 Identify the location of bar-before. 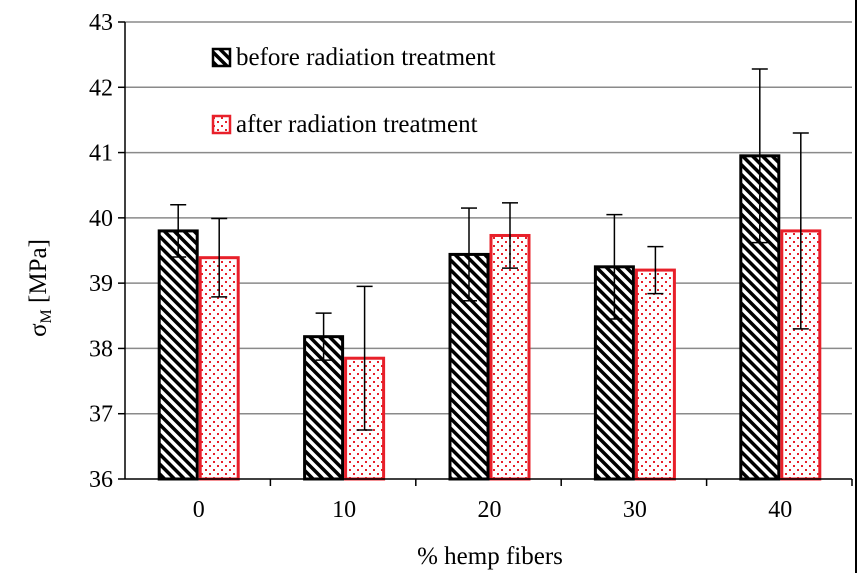
(178, 355).